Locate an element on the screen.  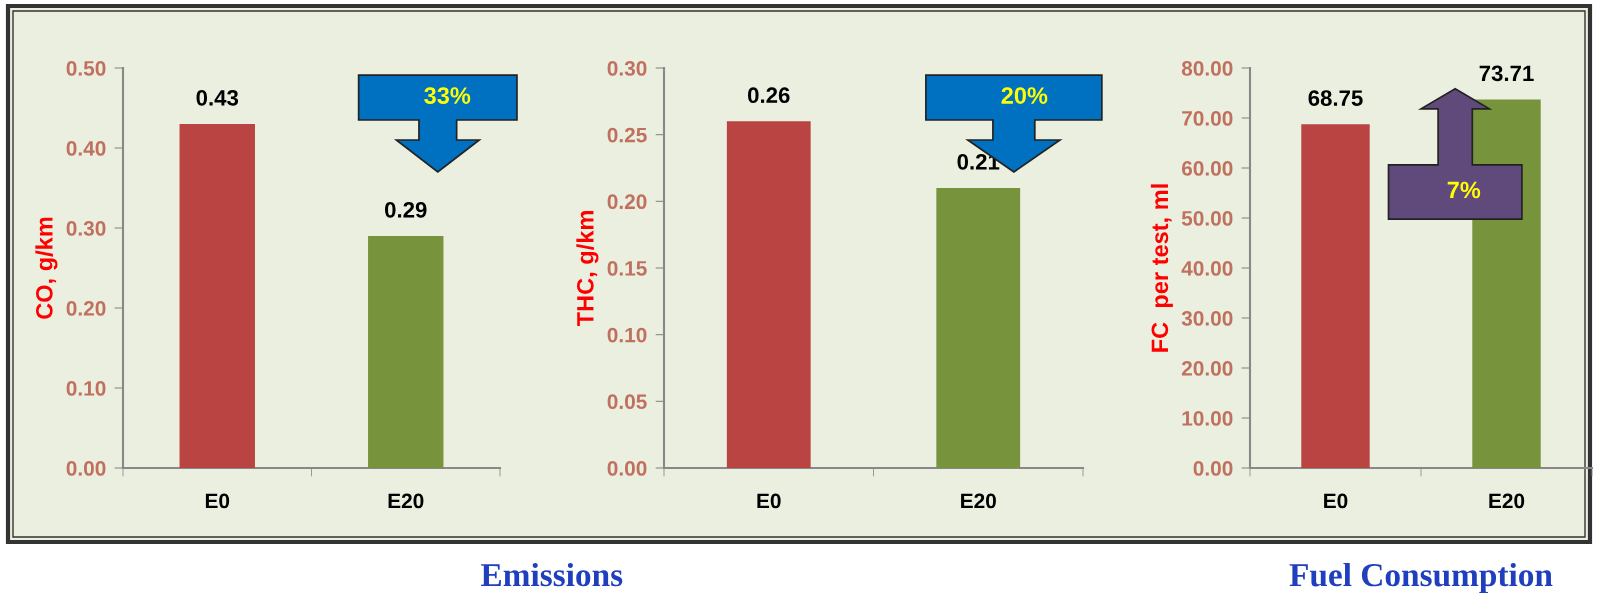
y-tick-label: 20.00 is located at coordinates (1207, 368).